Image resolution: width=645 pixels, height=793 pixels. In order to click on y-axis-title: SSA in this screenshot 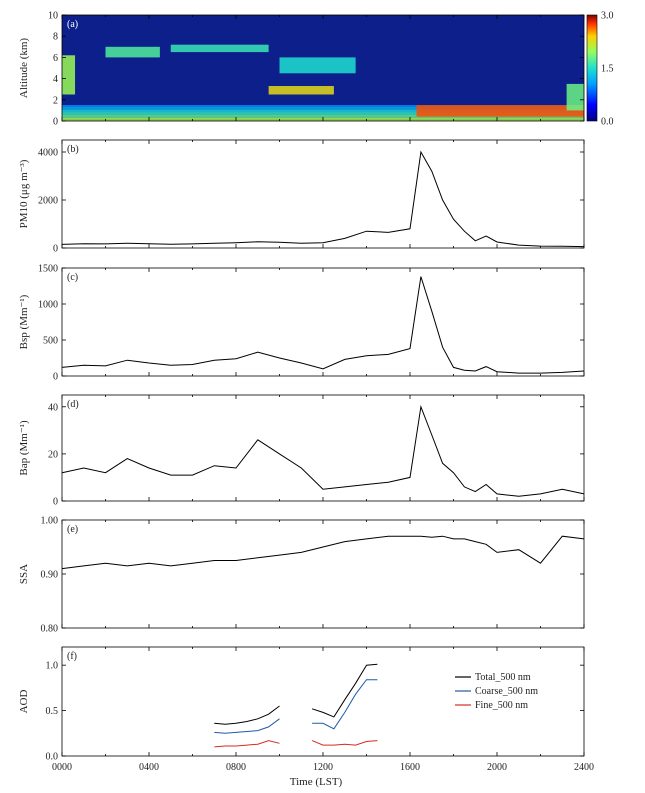, I will do `click(24, 574)`.